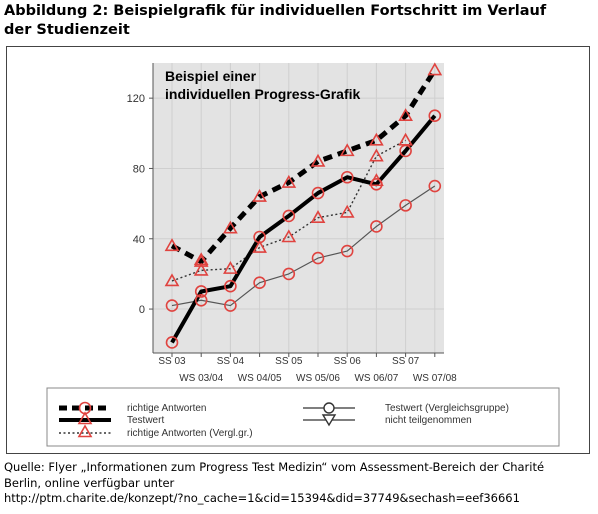 The image size is (598, 514). What do you see at coordinates (318, 378) in the screenshot?
I see `x-tick-label: WS 05/06` at bounding box center [318, 378].